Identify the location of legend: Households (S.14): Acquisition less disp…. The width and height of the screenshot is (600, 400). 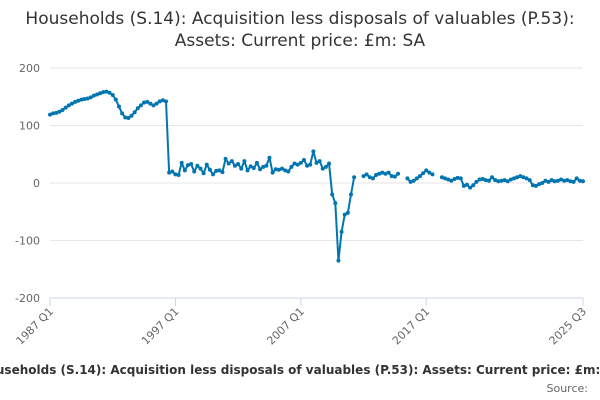
(300, 372).